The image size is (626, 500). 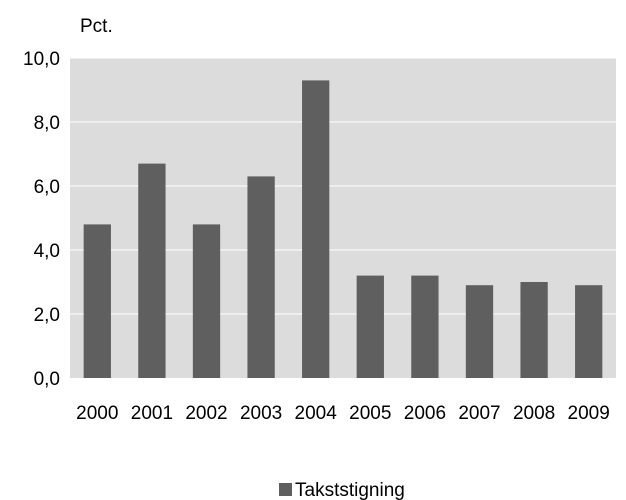 I want to click on x-tick-label: 2001, so click(x=152, y=413).